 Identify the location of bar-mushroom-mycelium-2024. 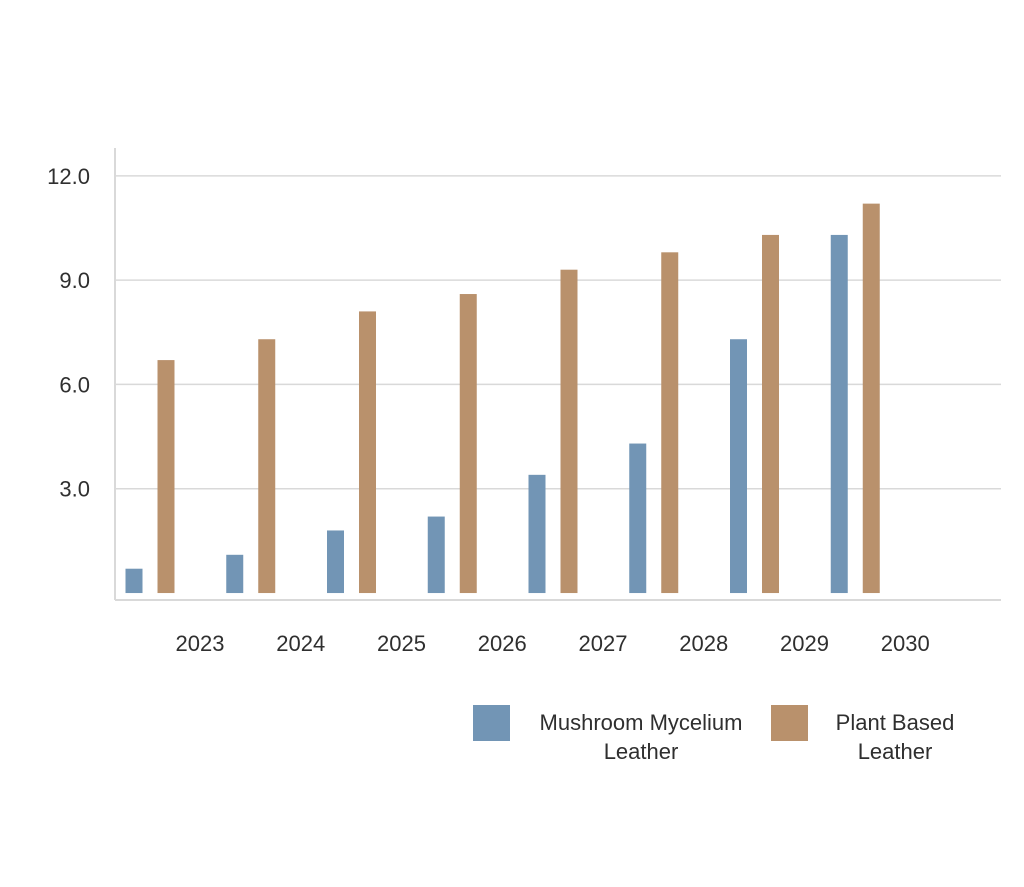
(235, 574).